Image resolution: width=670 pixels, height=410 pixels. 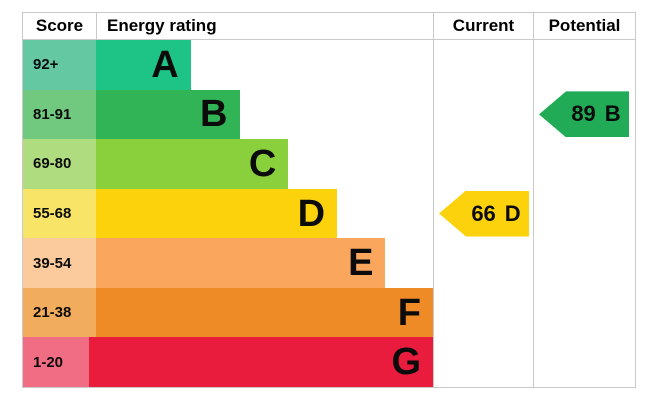 What do you see at coordinates (59, 65) in the screenshot?
I see `band-score-range: 92+` at bounding box center [59, 65].